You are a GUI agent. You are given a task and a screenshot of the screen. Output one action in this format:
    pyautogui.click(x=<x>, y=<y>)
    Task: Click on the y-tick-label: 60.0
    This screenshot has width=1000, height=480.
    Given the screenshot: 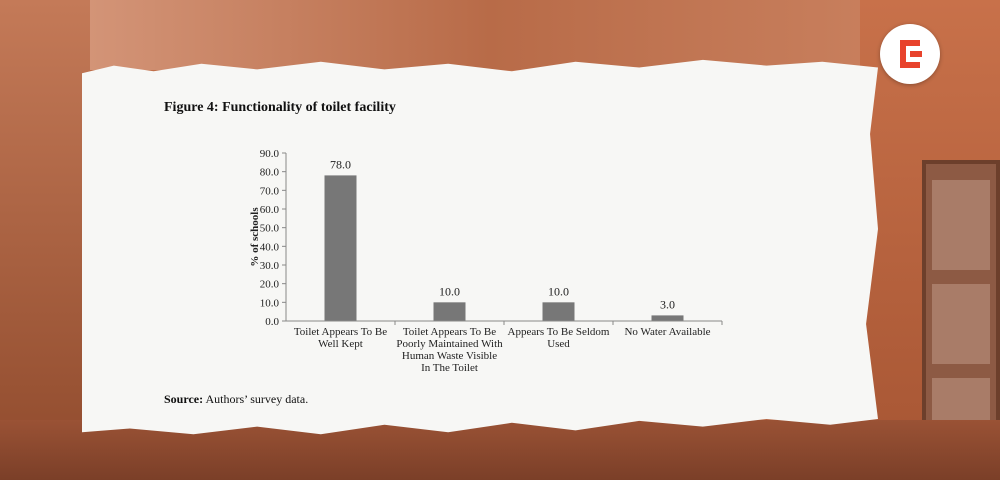 What is the action you would take?
    pyautogui.click(x=270, y=210)
    